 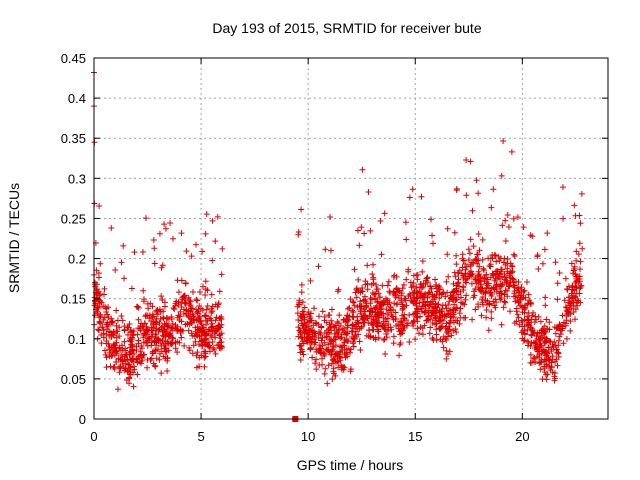 I want to click on y-tick-label: 0.35, so click(x=73, y=138).